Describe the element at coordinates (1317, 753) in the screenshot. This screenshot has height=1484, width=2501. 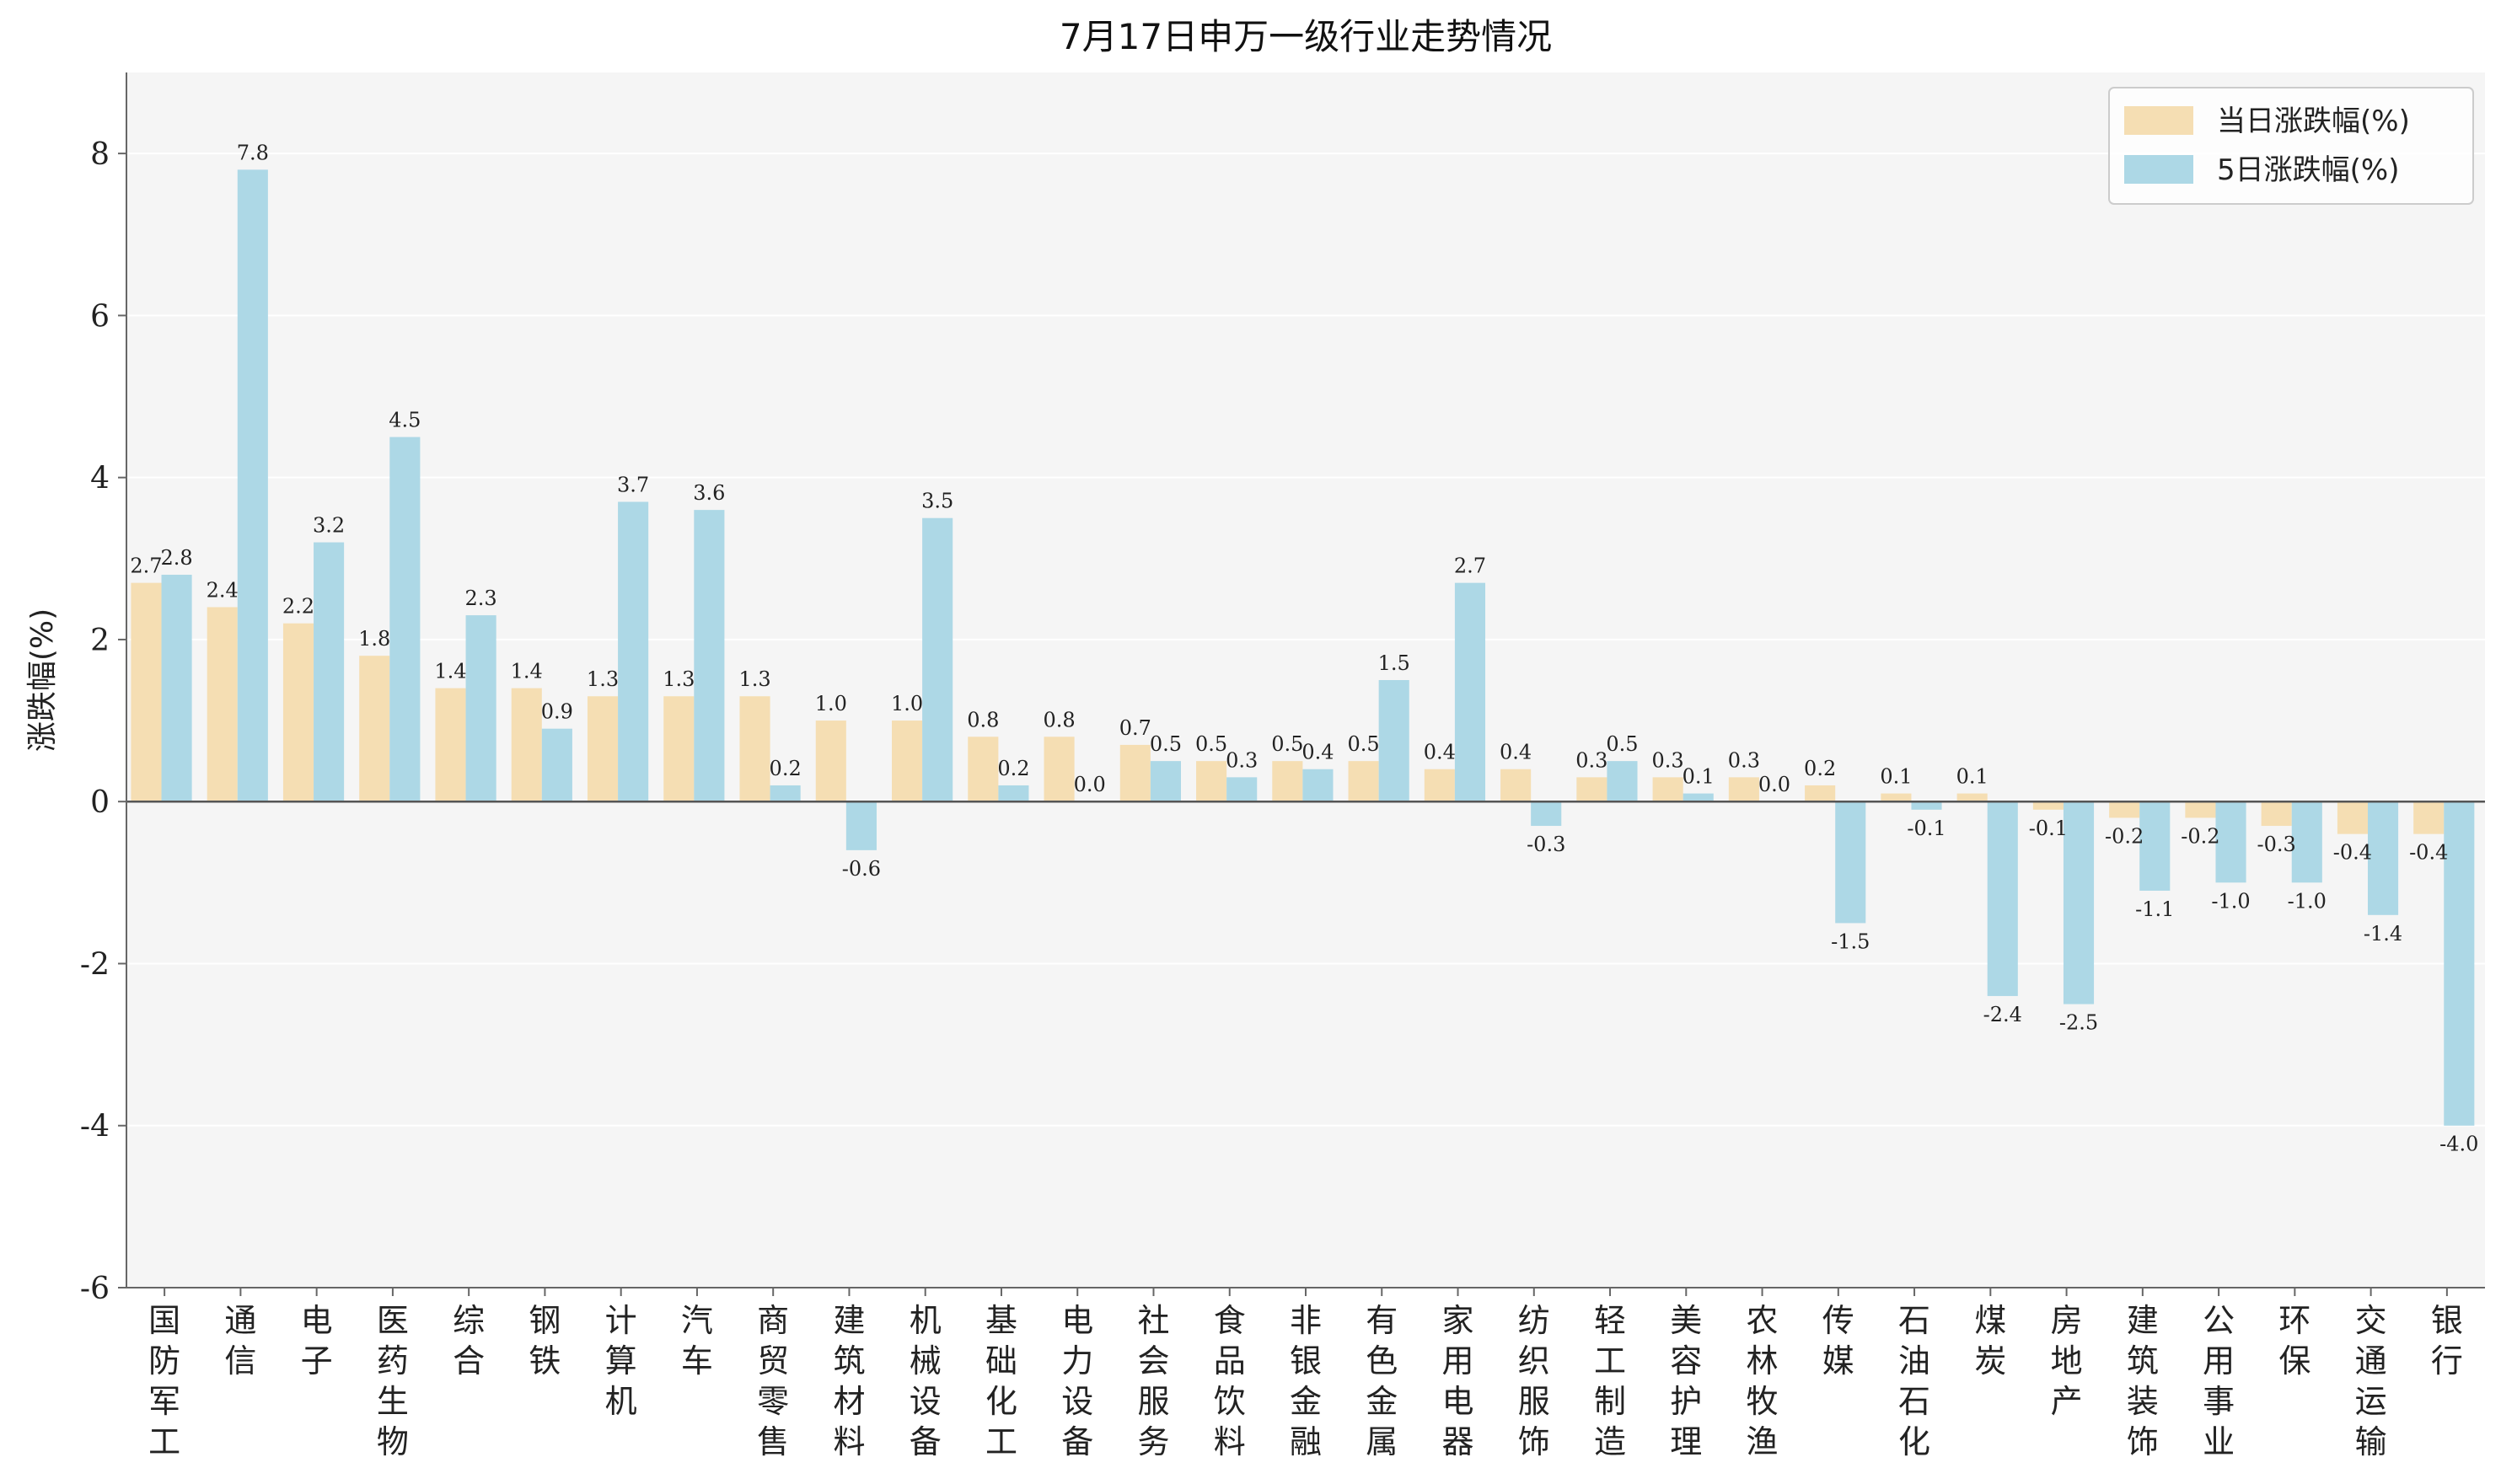
I see `data-label: 0.4` at that location.